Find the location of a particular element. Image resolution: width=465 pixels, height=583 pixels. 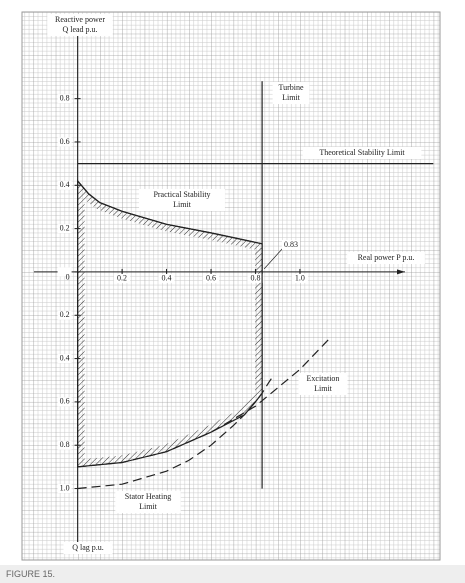

x-tick-label: 0.8 is located at coordinates (255, 278).